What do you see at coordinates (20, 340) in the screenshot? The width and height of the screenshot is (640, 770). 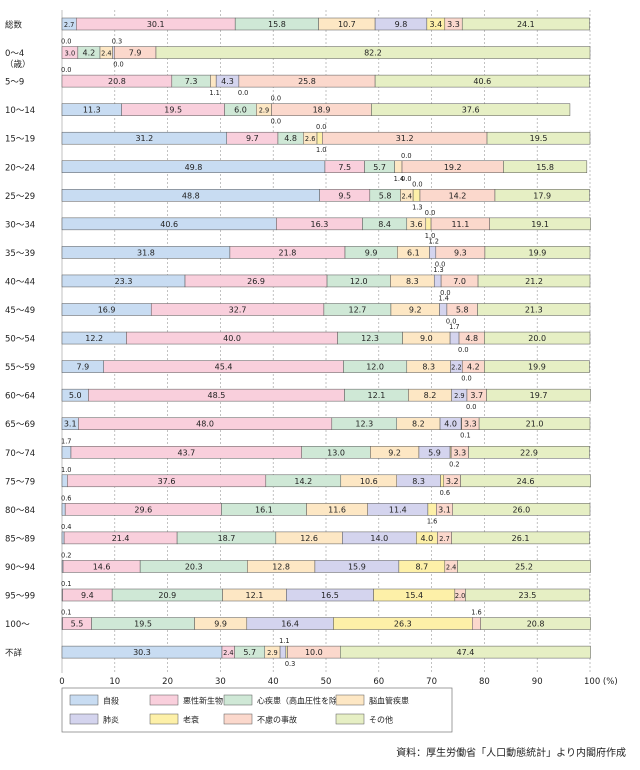 I see `category-label: 50～54` at bounding box center [20, 340].